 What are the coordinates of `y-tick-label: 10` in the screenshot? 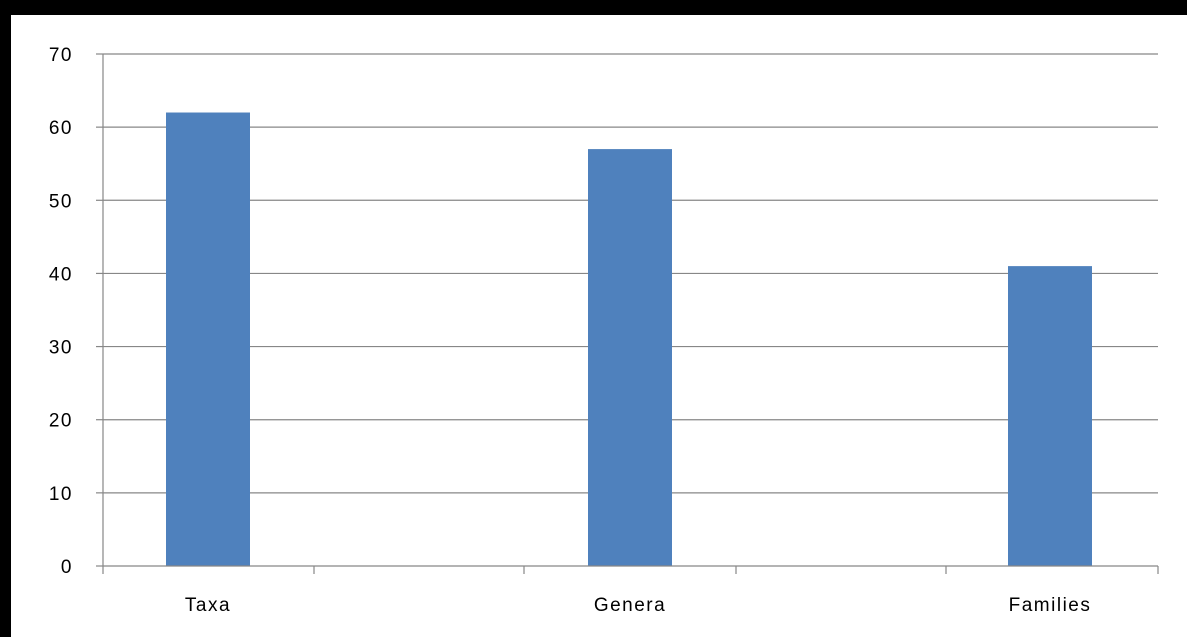 It's located at (61, 494).